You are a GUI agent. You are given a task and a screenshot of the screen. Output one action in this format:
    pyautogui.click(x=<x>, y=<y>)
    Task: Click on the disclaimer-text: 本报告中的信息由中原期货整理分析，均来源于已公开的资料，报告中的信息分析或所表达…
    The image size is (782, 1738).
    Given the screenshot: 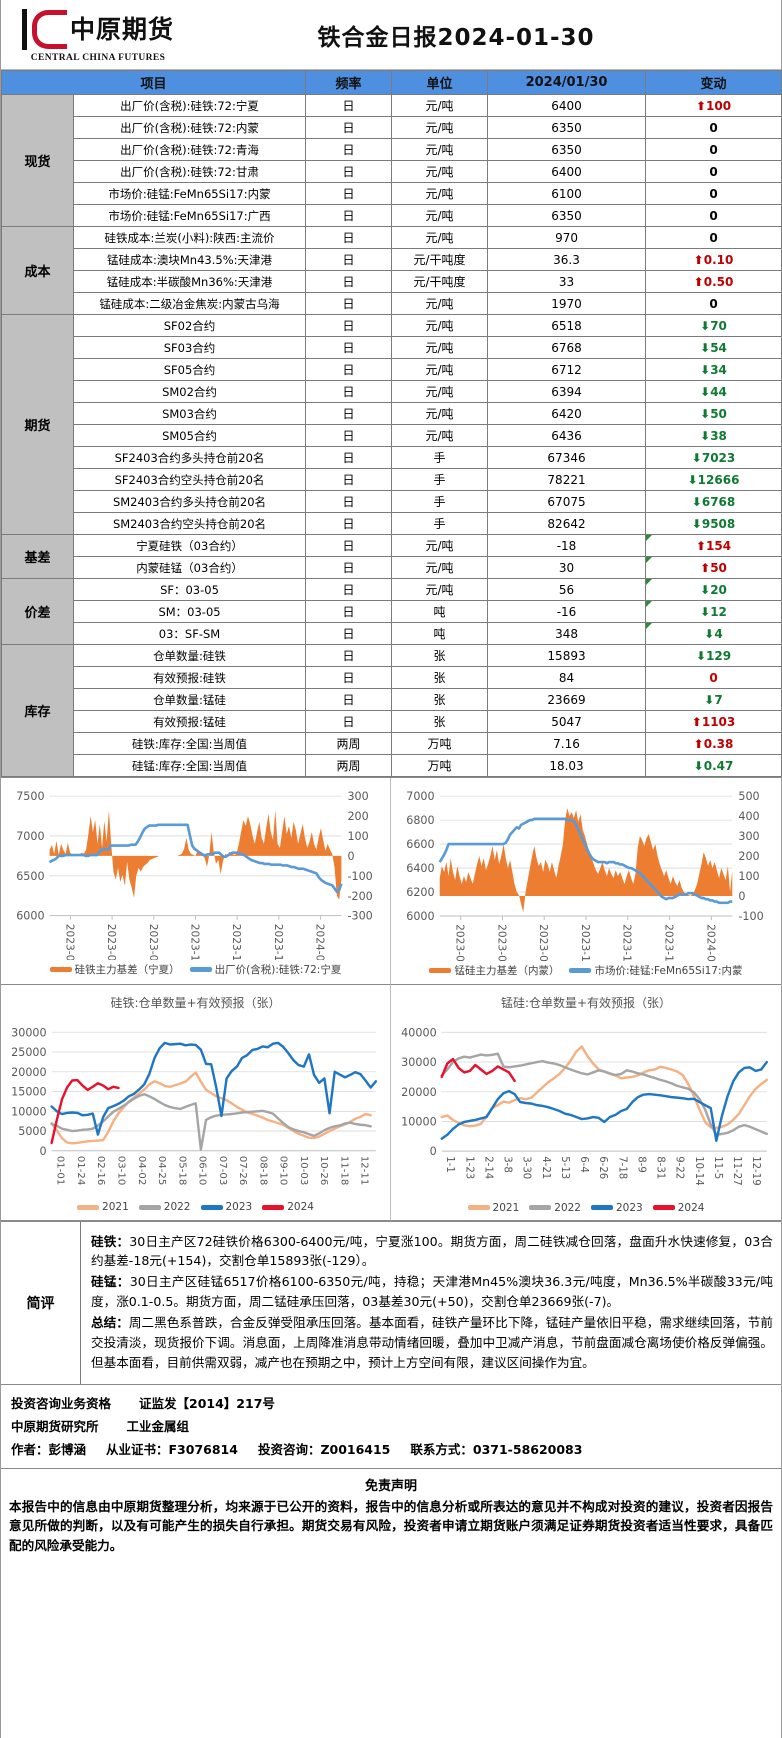 What is the action you would take?
    pyautogui.click(x=391, y=1525)
    